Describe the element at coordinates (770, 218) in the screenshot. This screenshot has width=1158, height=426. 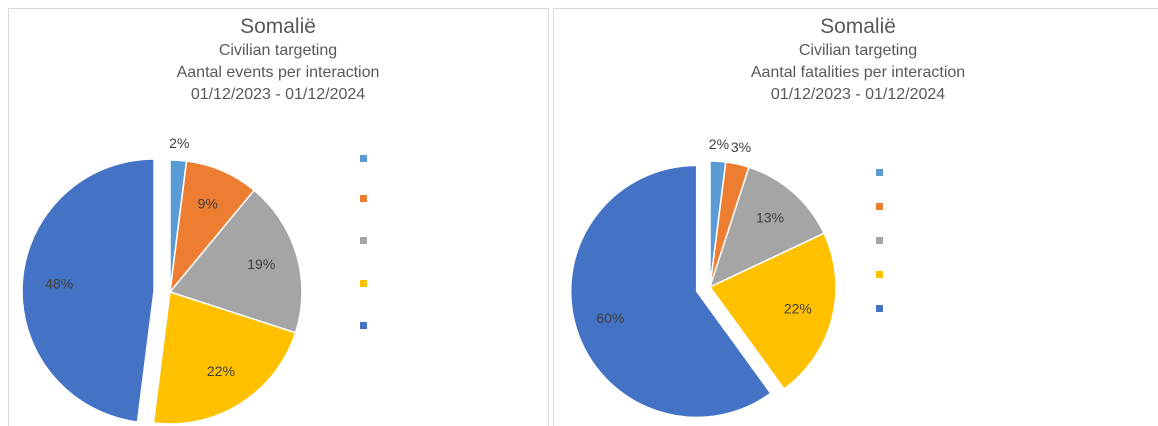
I see `data-label: 13%` at that location.